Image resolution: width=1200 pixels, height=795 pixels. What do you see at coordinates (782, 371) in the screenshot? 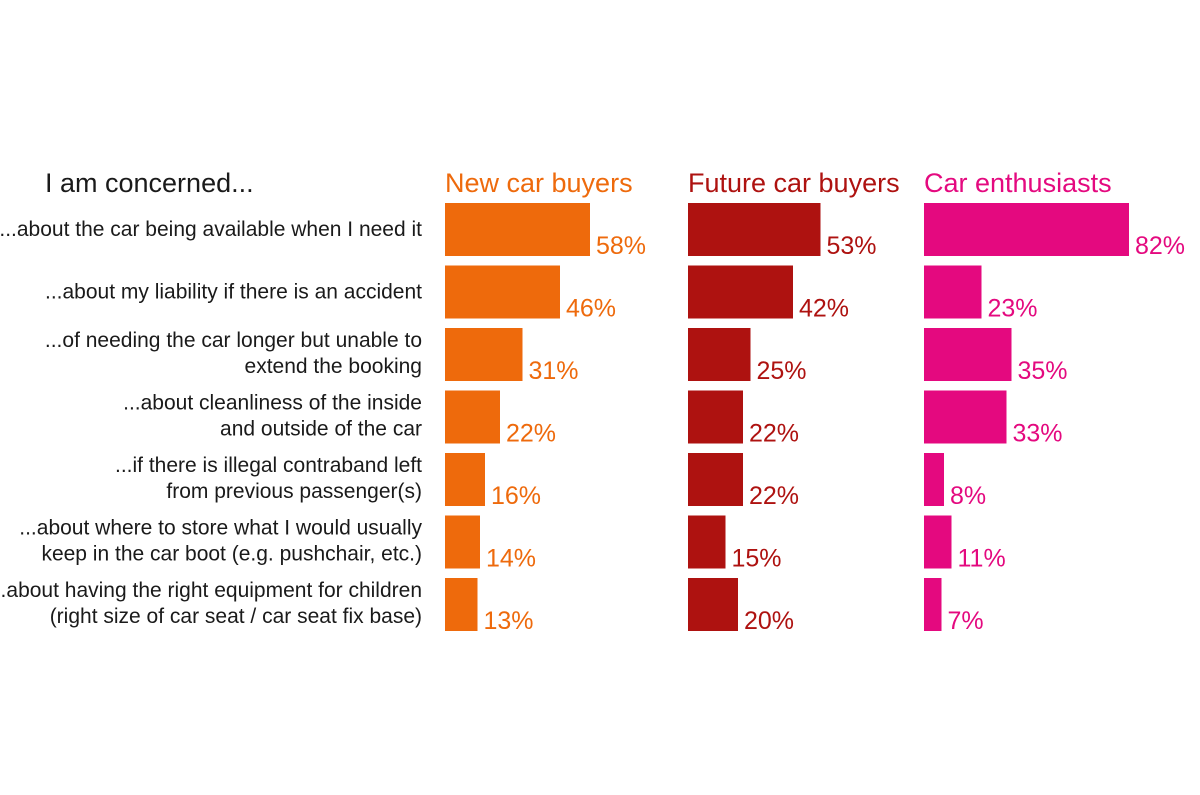
I see `data-label: 25%` at bounding box center [782, 371].